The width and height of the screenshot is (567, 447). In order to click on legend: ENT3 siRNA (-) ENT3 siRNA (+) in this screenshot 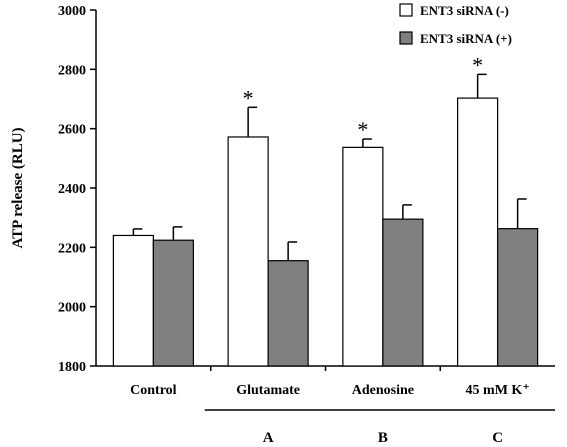, I will do `click(455, 24)`.